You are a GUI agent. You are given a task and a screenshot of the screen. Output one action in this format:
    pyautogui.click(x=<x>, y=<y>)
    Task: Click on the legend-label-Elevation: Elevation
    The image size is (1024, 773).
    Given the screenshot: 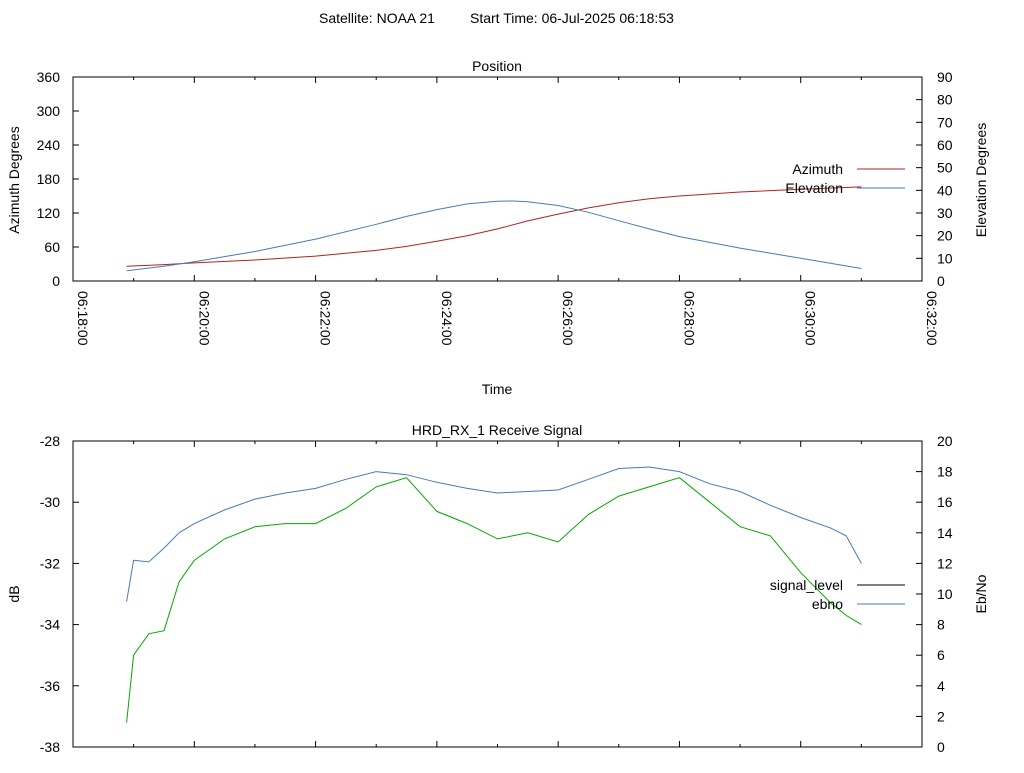 What is the action you would take?
    pyautogui.click(x=814, y=188)
    